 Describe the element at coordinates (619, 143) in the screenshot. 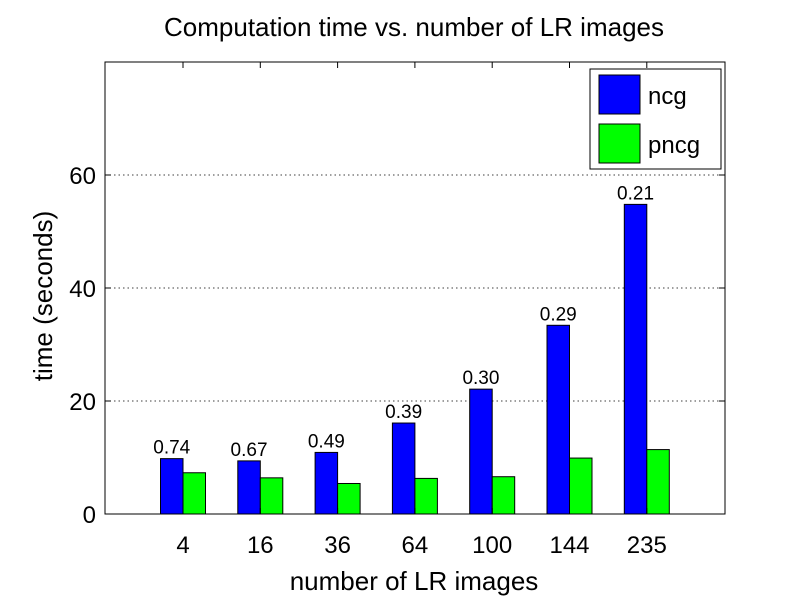

I see `legend-swatch-pncg` at that location.